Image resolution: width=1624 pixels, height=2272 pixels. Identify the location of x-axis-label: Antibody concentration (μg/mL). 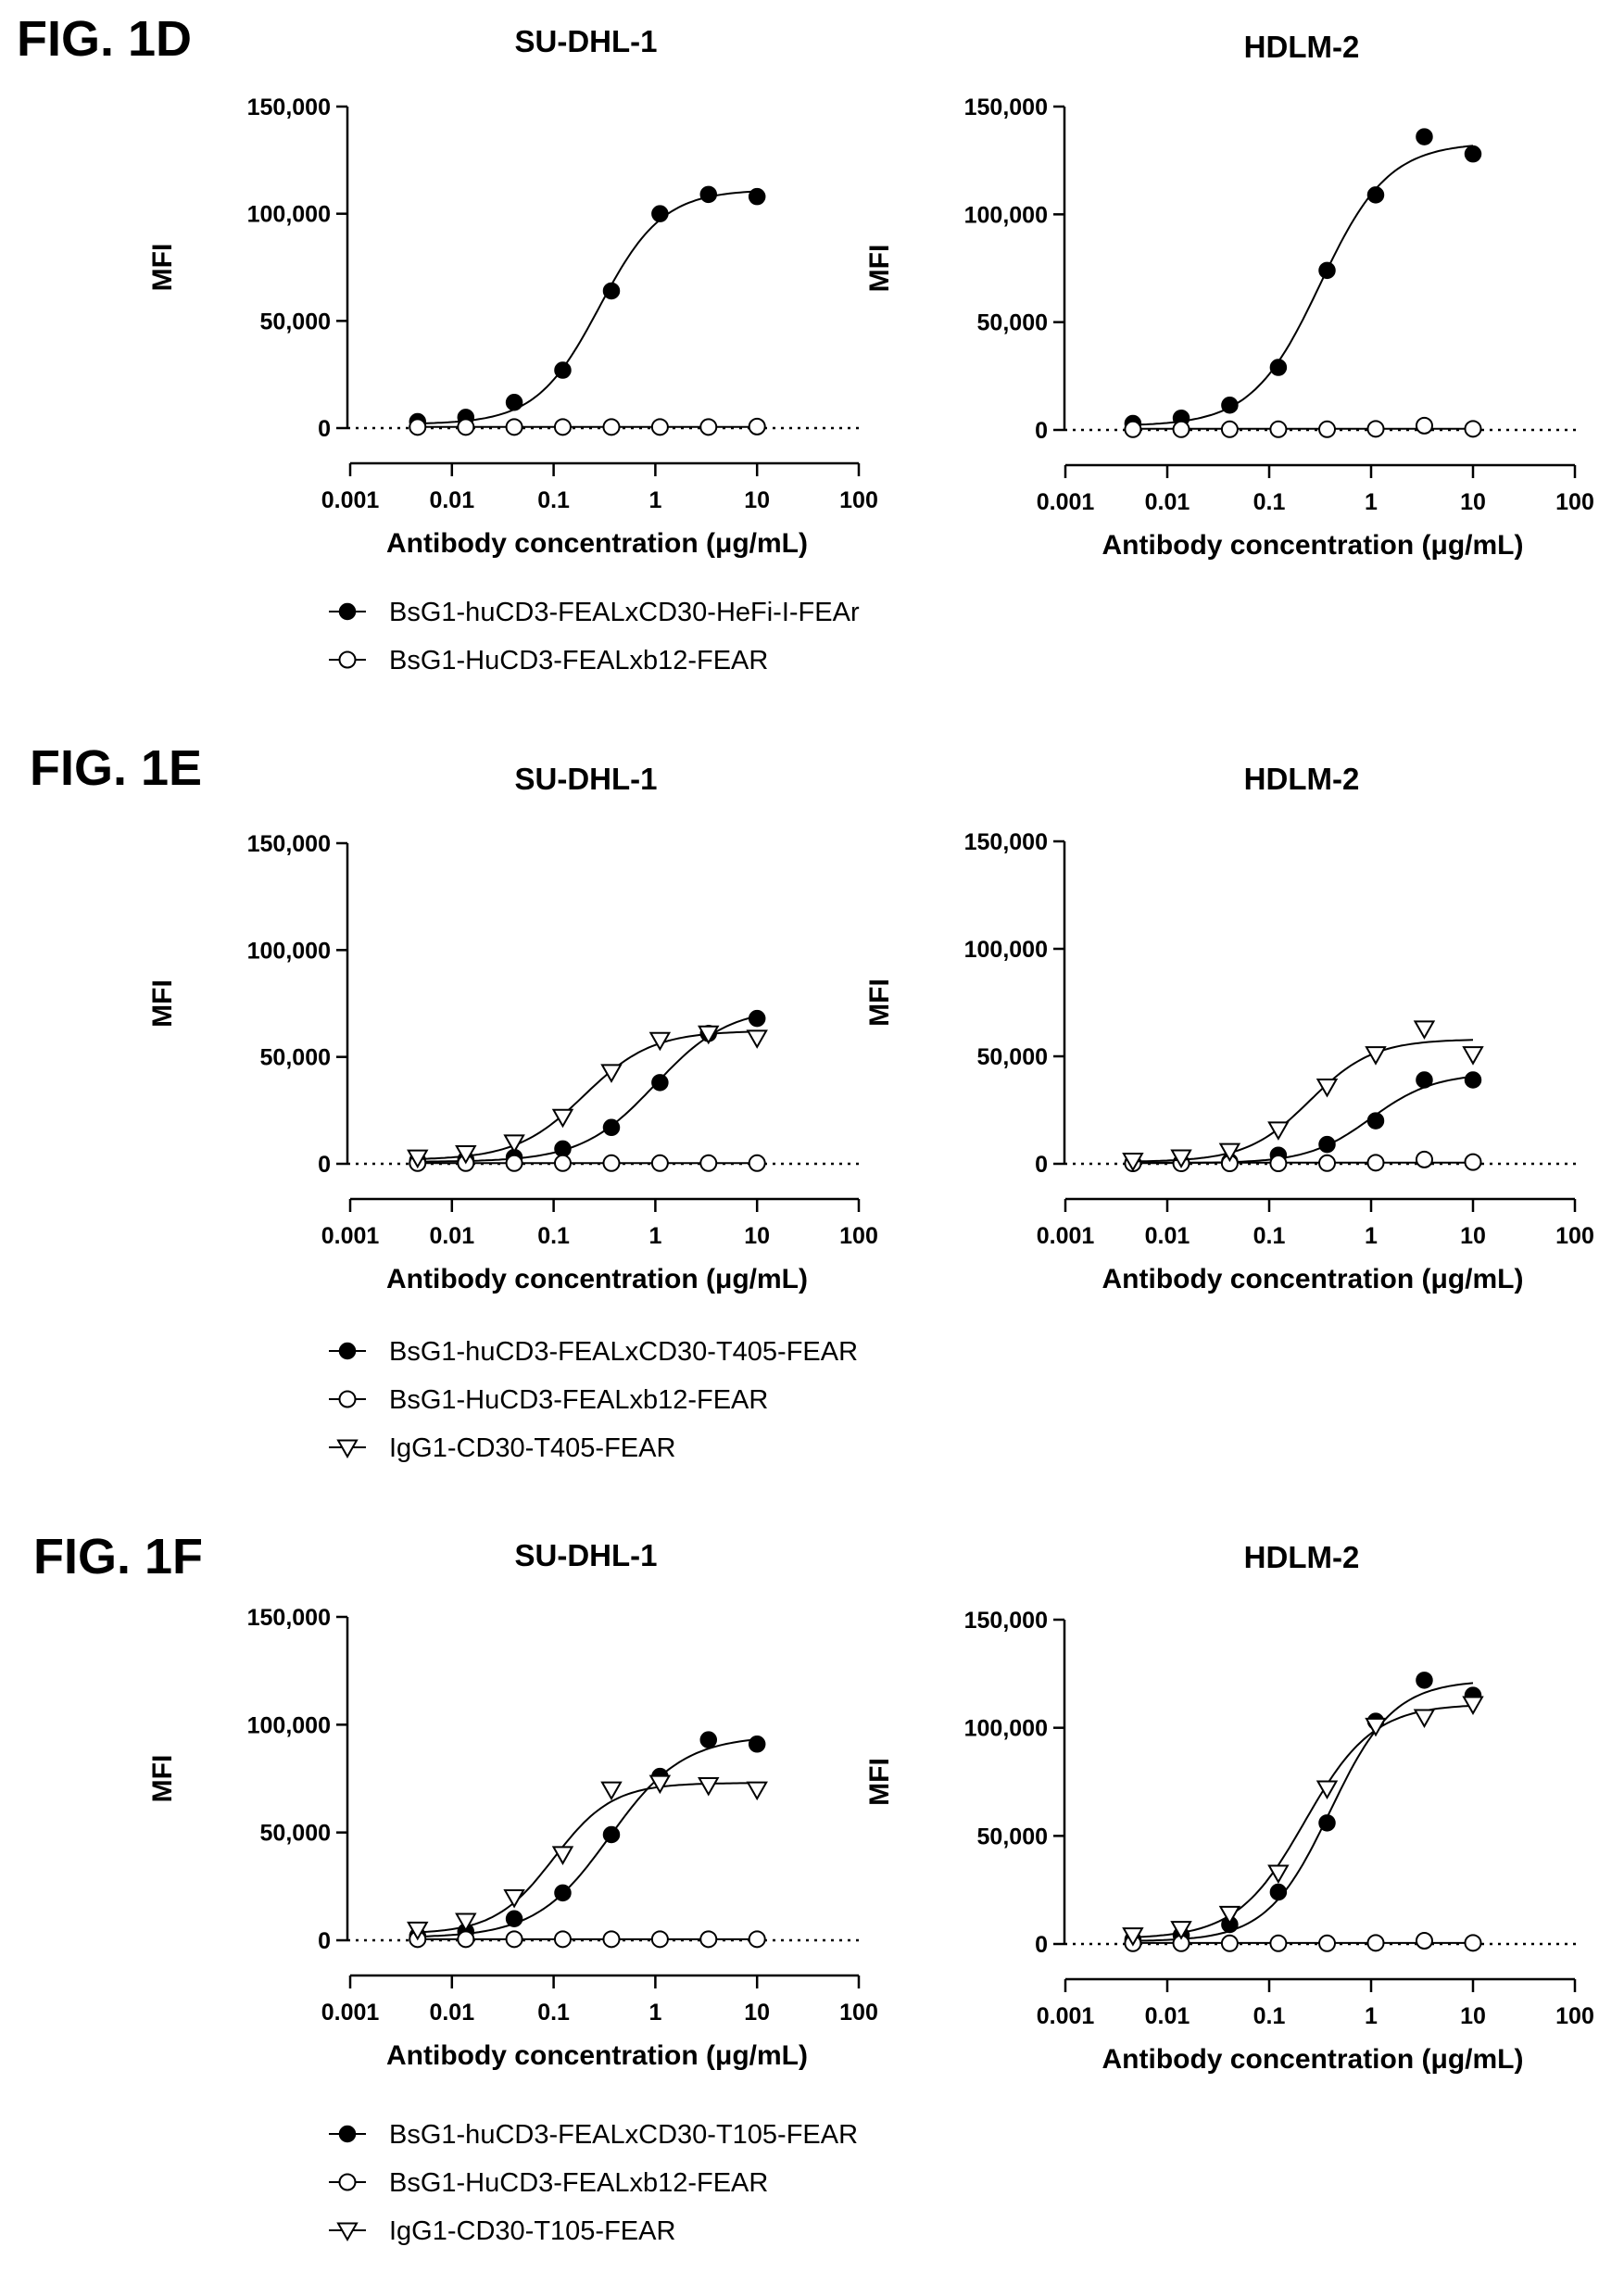
(1313, 1279).